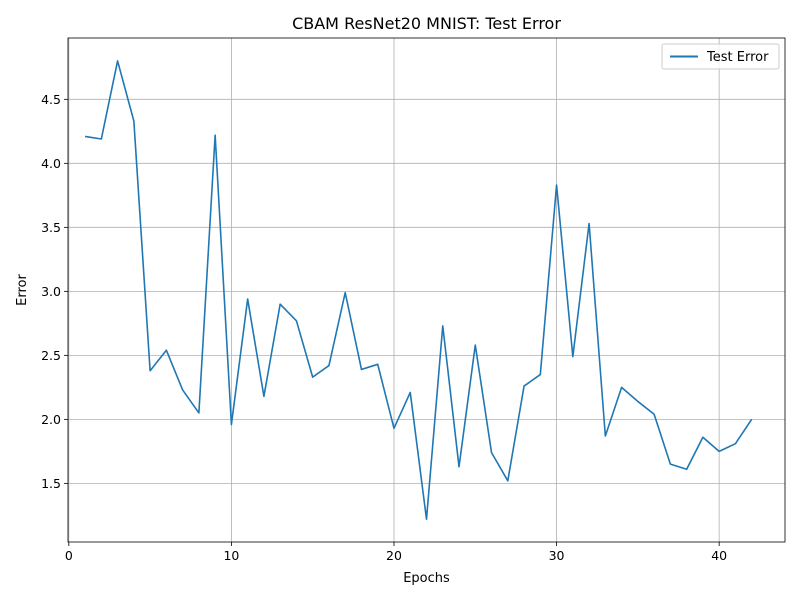 This screenshot has height=600, width=800. I want to click on y-tick-label: 3.5, so click(51, 227).